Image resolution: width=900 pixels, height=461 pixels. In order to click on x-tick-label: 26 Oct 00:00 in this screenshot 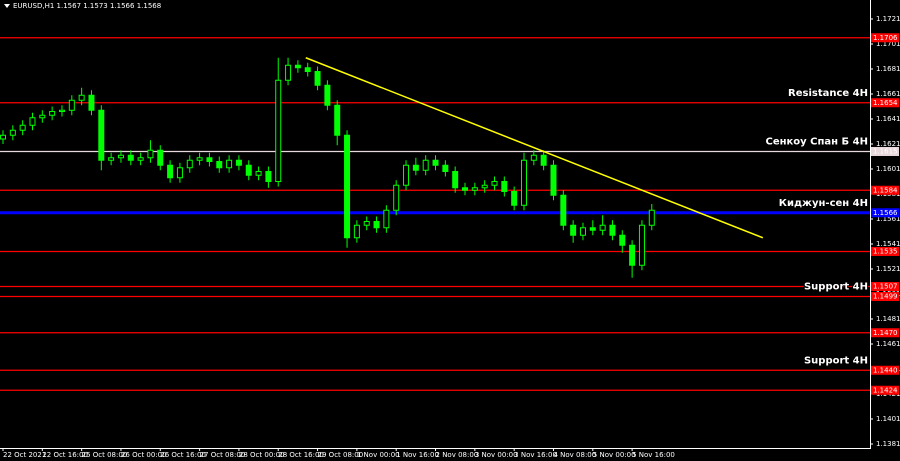, I will do `click(144, 455)`.